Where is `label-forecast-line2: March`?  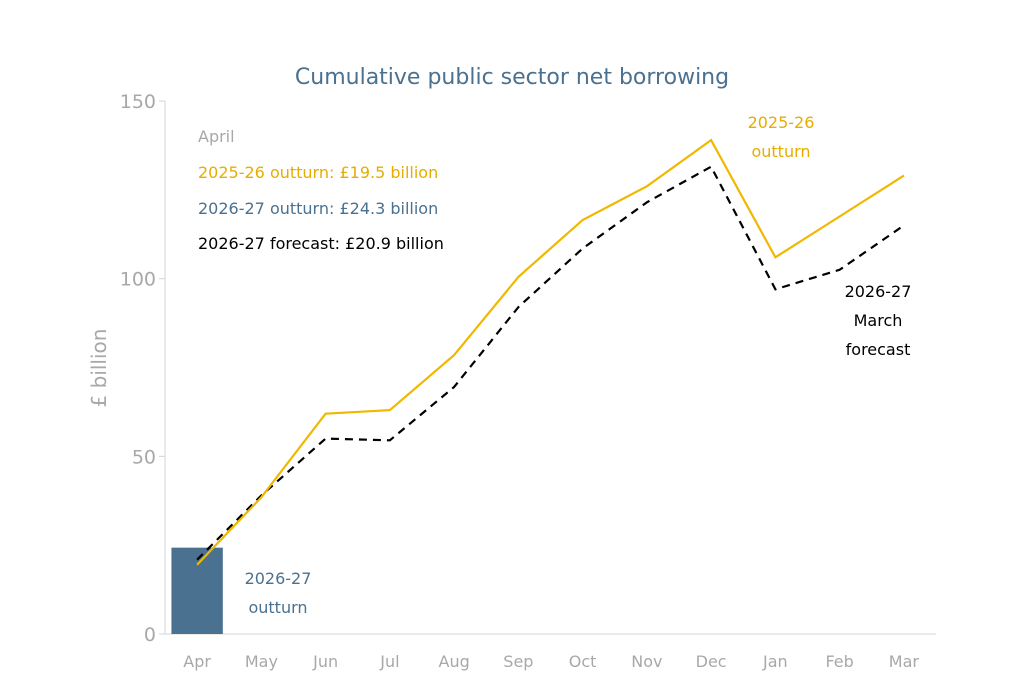
label-forecast-line2: March is located at coordinates (878, 320).